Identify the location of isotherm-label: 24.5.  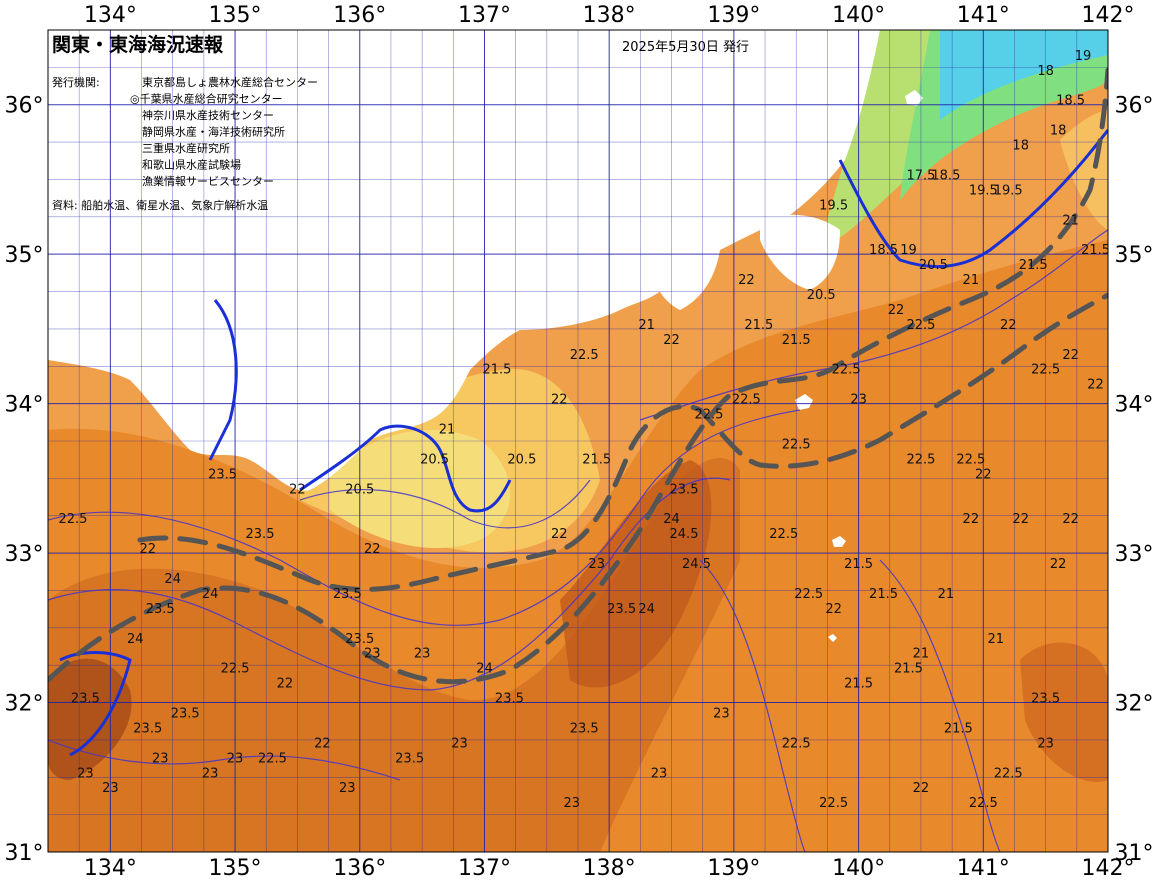
(696, 564).